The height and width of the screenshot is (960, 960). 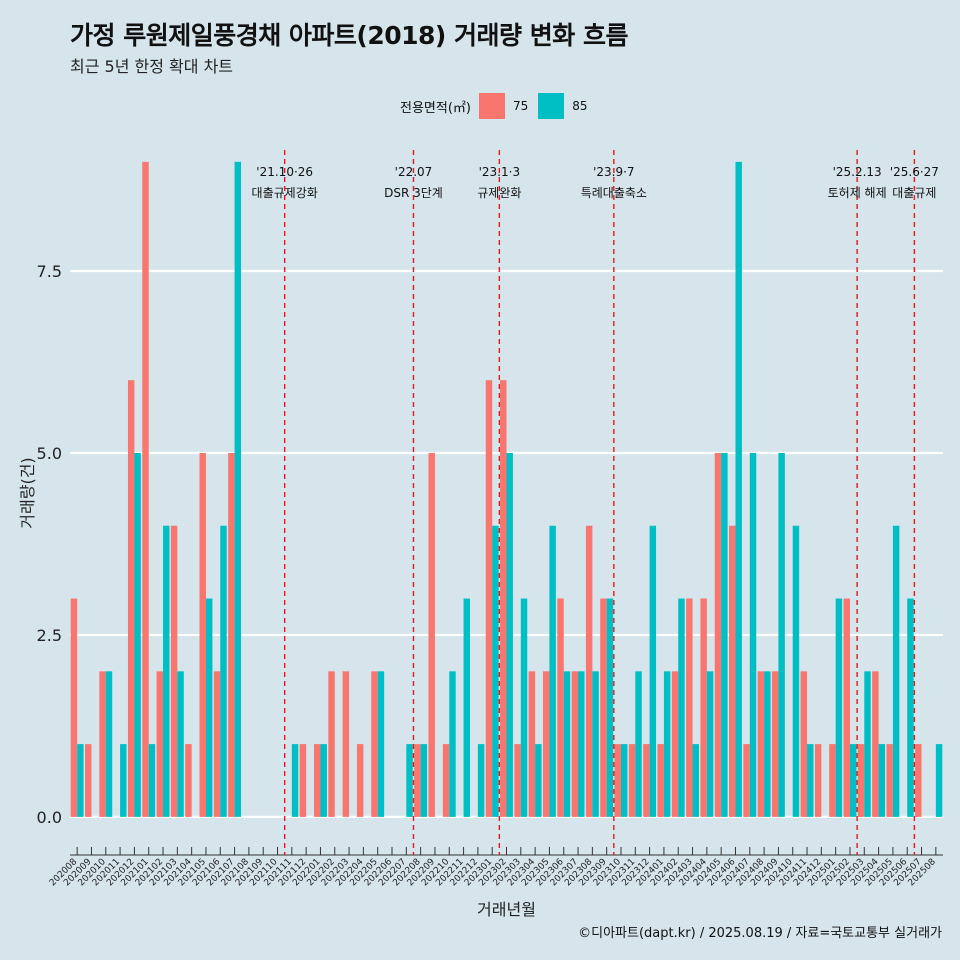 I want to click on legend: 전용면적(㎡) 75 85, so click(x=499, y=106).